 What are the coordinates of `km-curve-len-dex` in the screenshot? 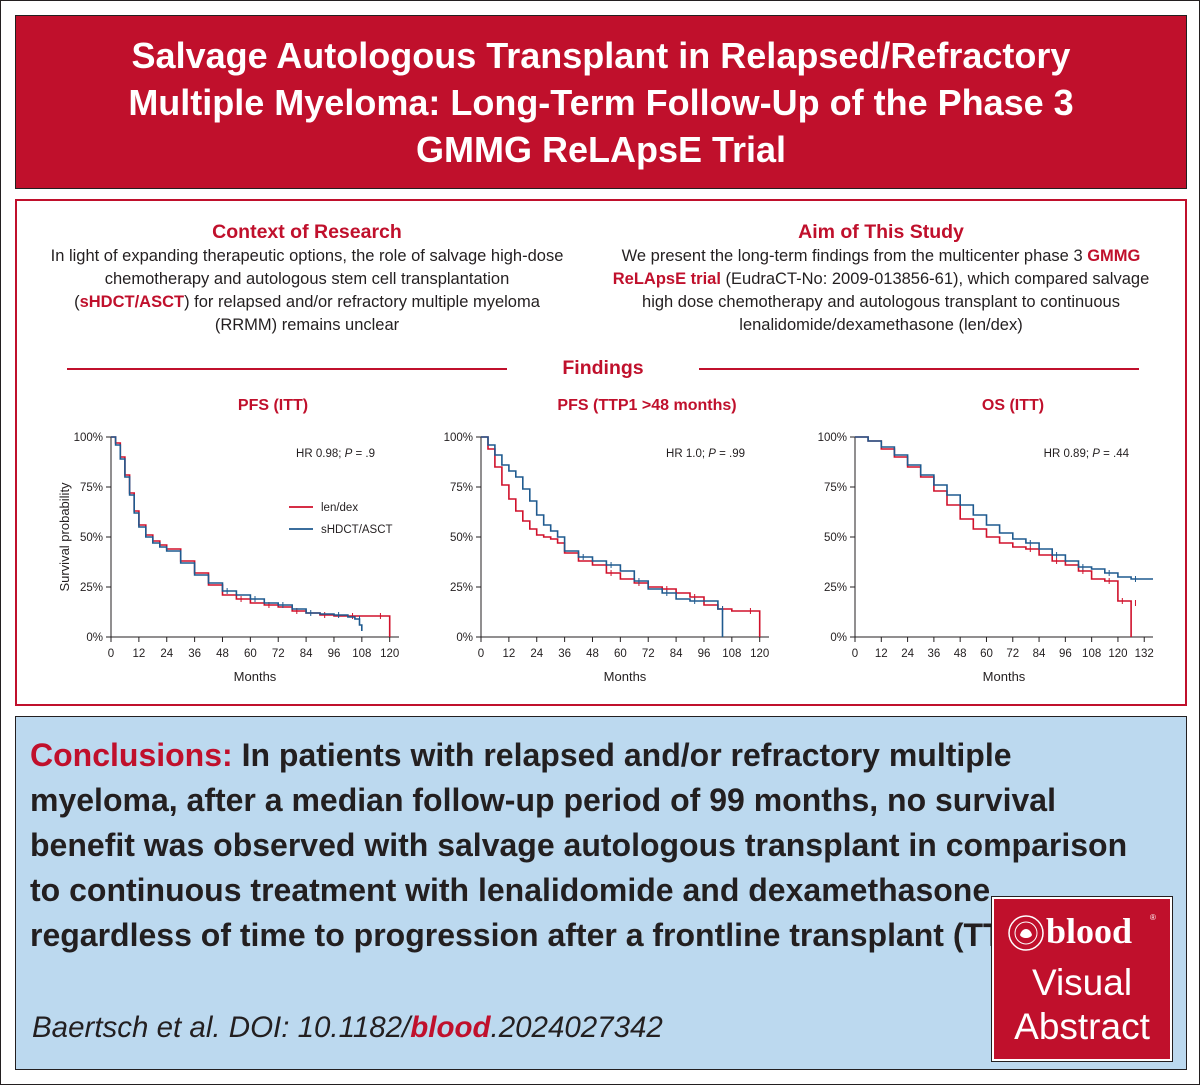 It's located at (993, 536).